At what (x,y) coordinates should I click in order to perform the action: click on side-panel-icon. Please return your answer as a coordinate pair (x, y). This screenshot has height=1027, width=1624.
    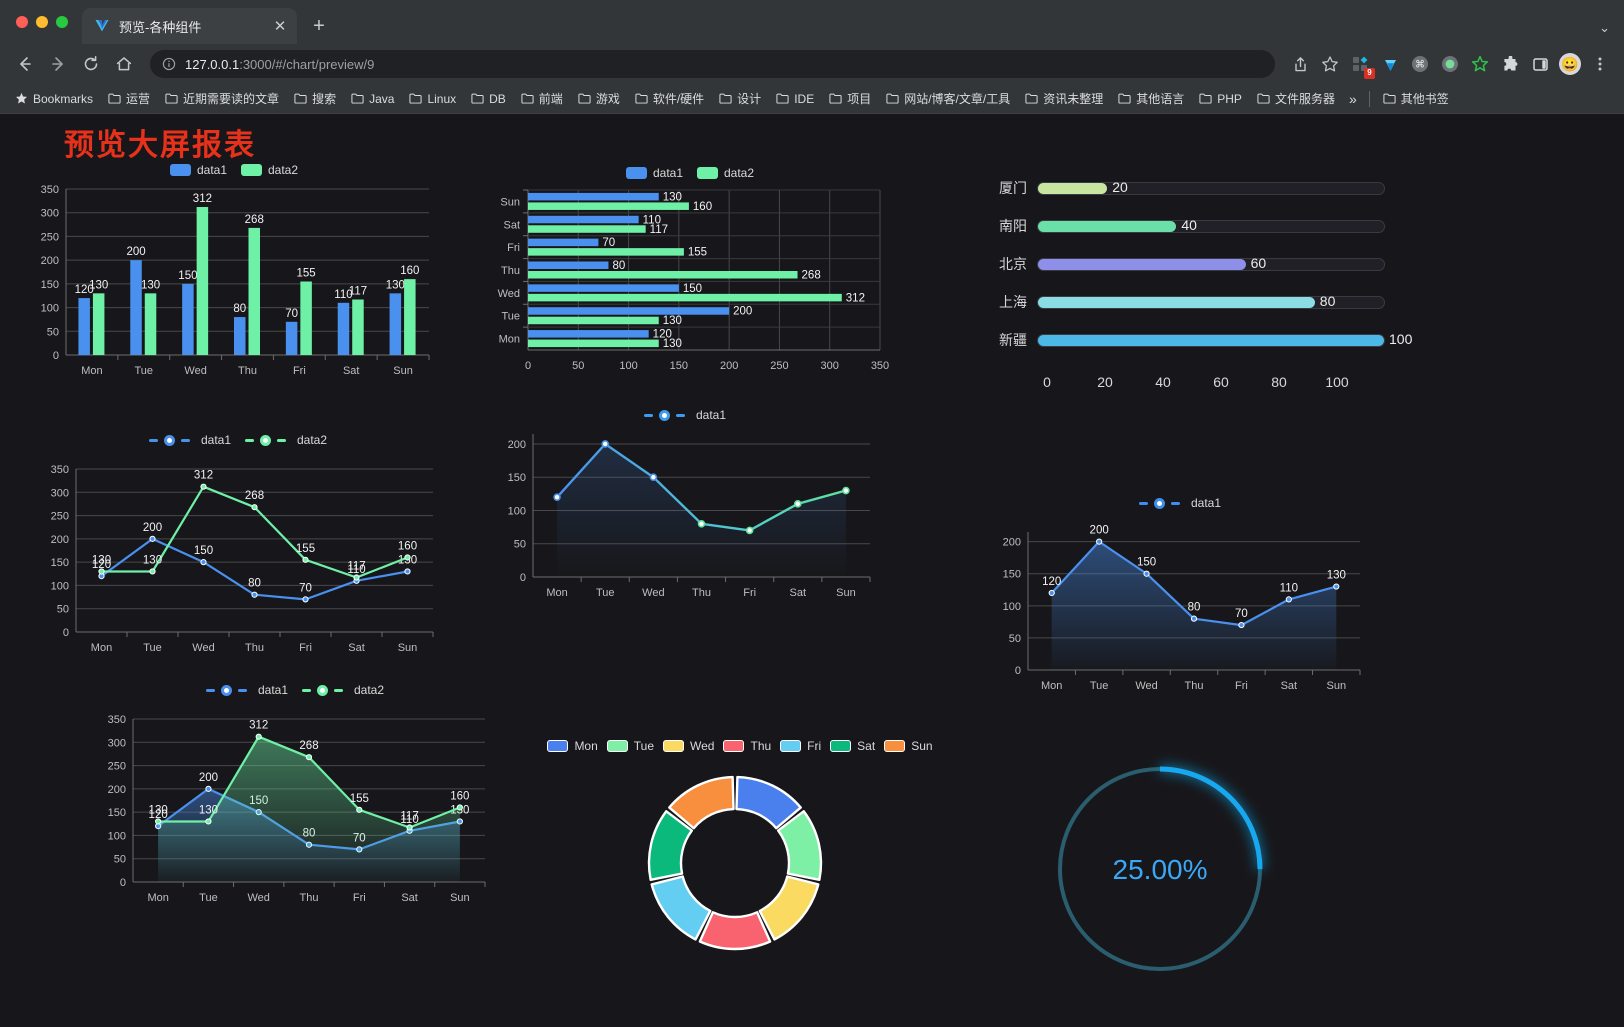
    Looking at the image, I should click on (1540, 64).